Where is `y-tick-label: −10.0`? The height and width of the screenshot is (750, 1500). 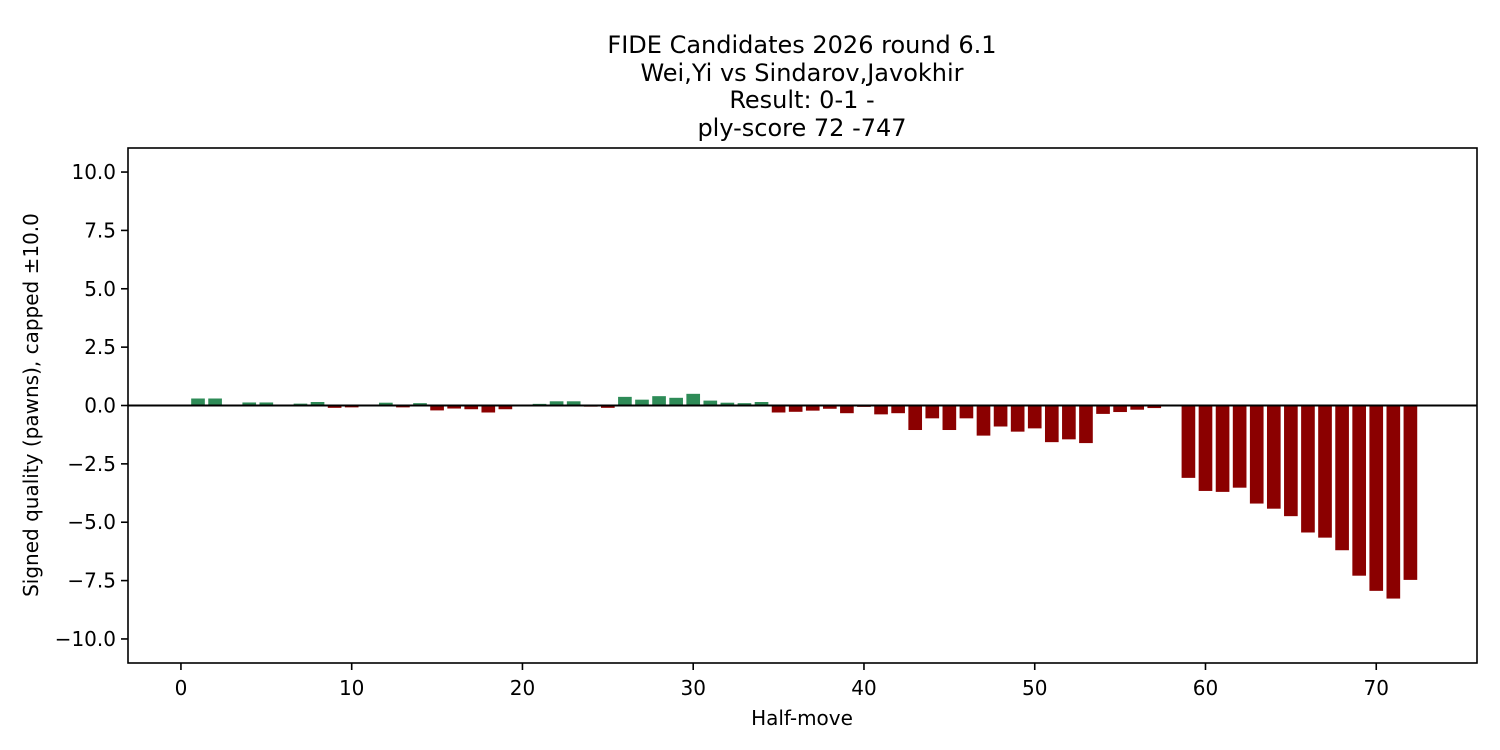
y-tick-label: −10.0 is located at coordinates (85, 639).